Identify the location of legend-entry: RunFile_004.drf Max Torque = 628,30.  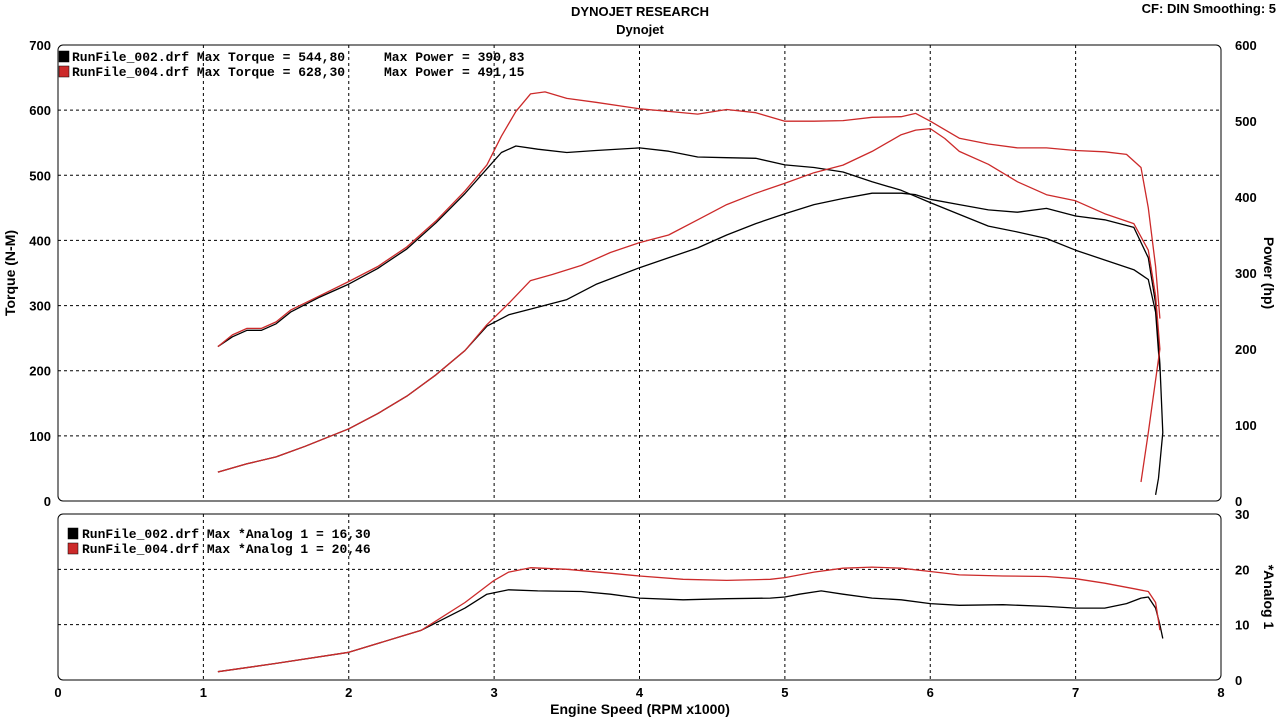
(208, 72).